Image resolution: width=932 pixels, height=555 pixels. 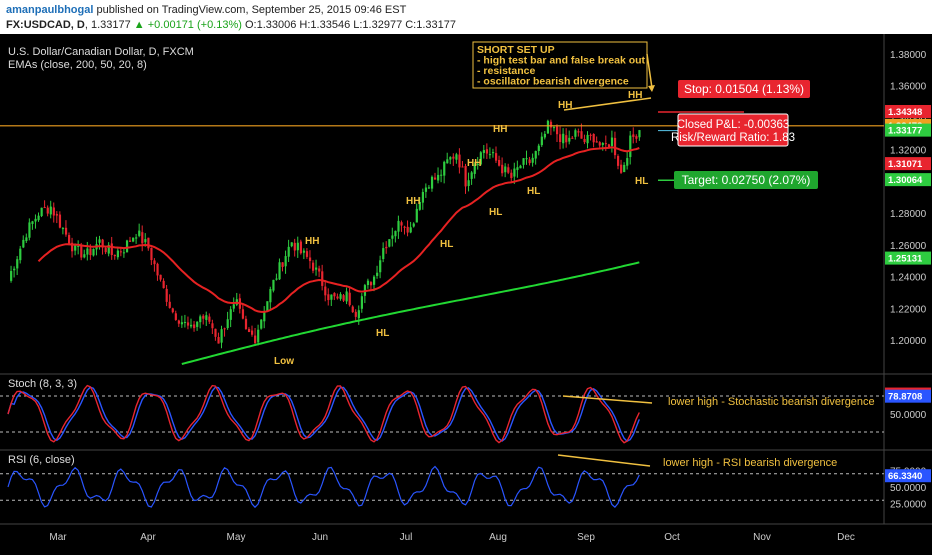 What do you see at coordinates (908, 150) in the screenshot?
I see `y-tick-label: 1.32000` at bounding box center [908, 150].